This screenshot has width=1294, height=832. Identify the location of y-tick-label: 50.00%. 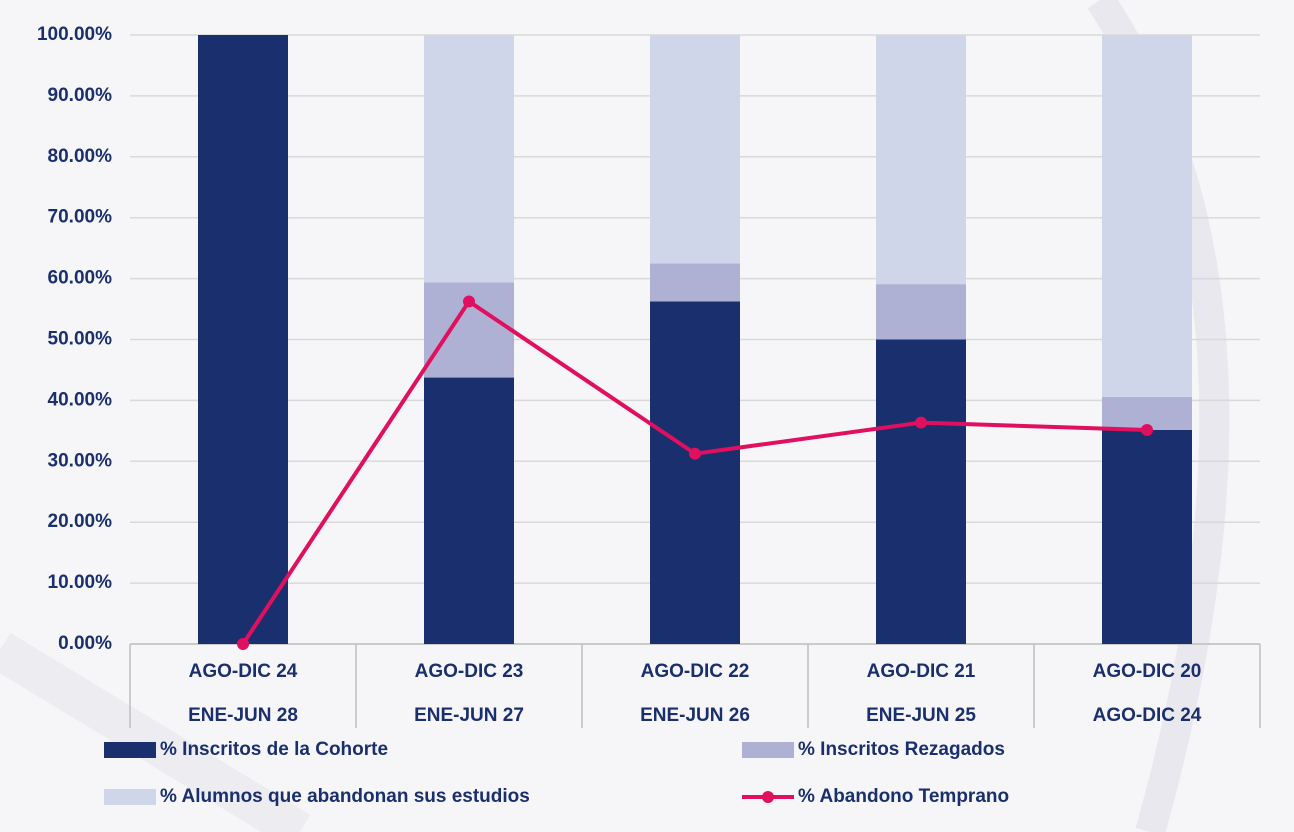
(80, 339).